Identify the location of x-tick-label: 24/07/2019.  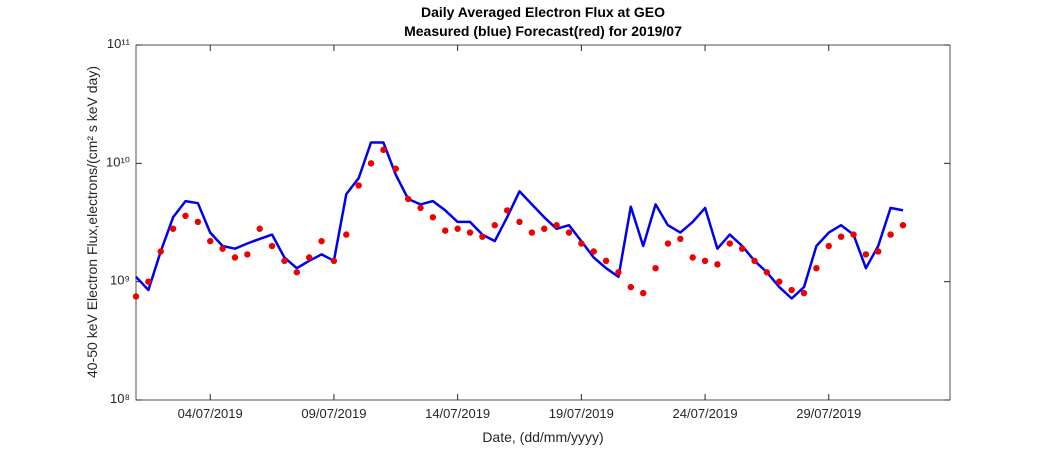
(705, 413).